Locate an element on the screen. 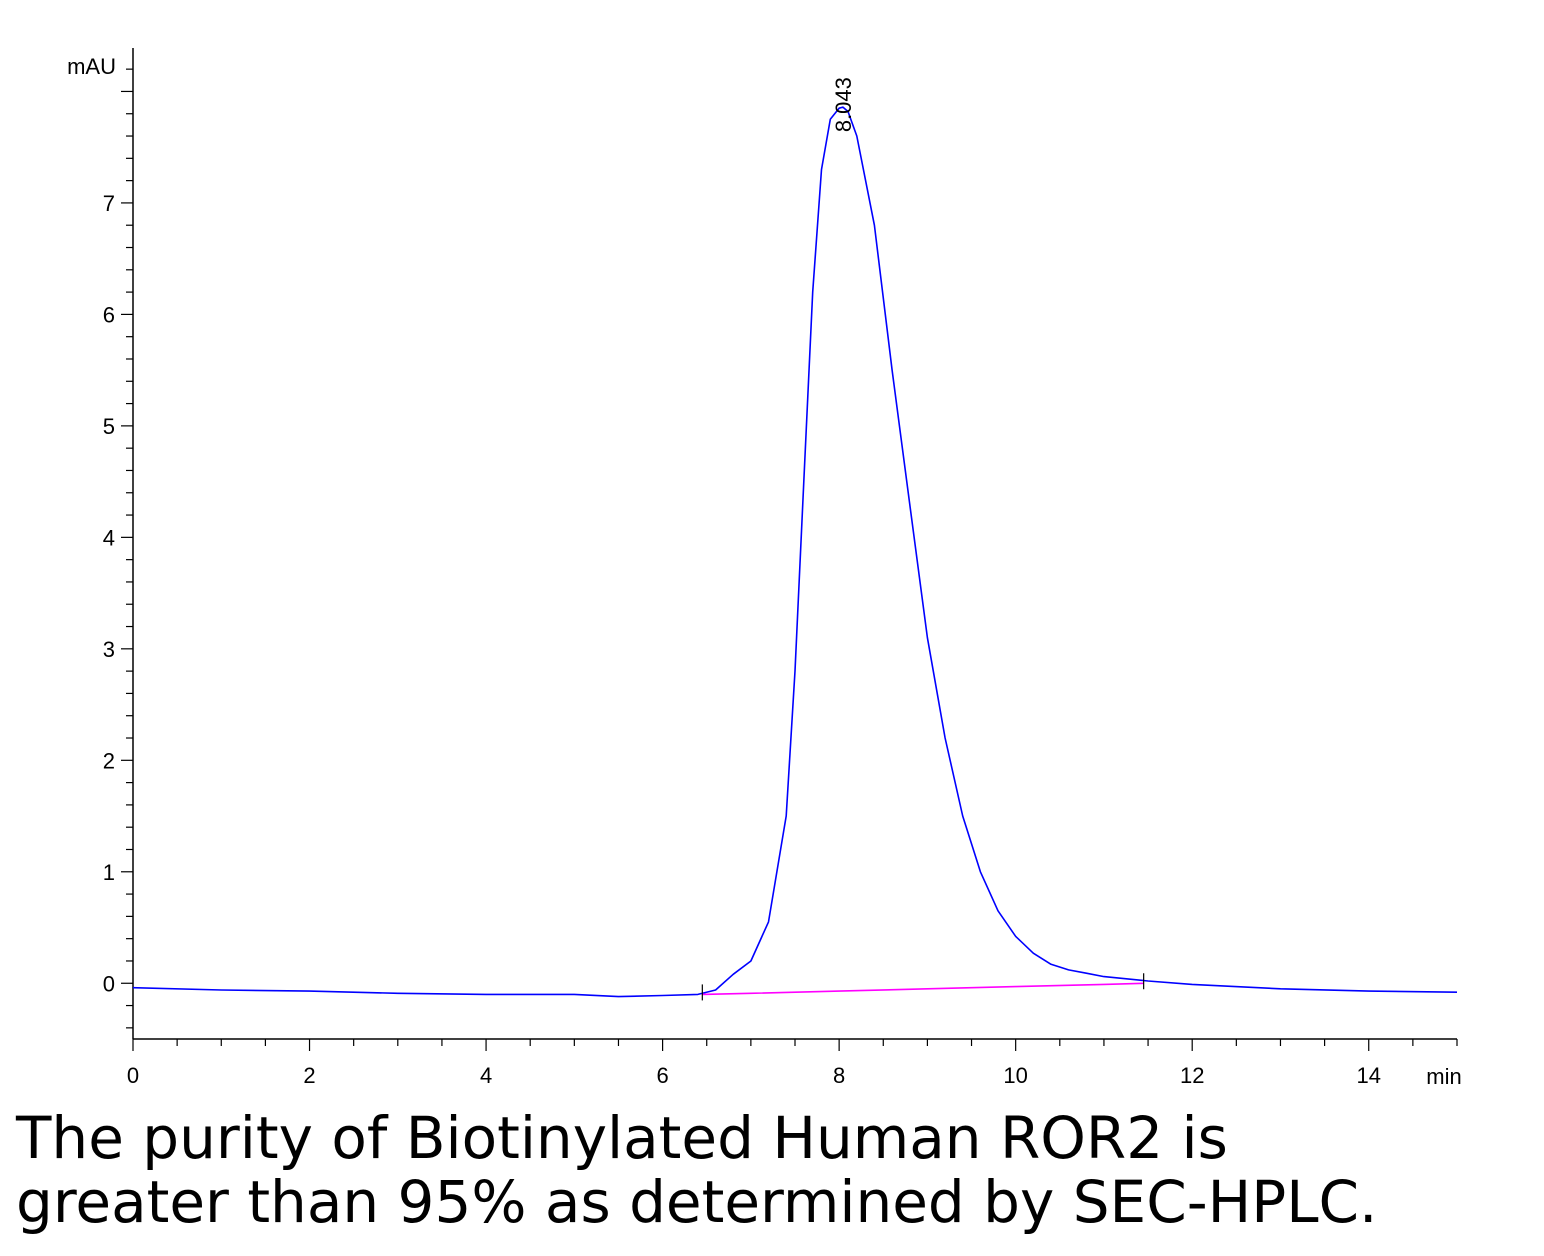 This screenshot has width=1544, height=1256. x-tick-label: 4 is located at coordinates (486, 1075).